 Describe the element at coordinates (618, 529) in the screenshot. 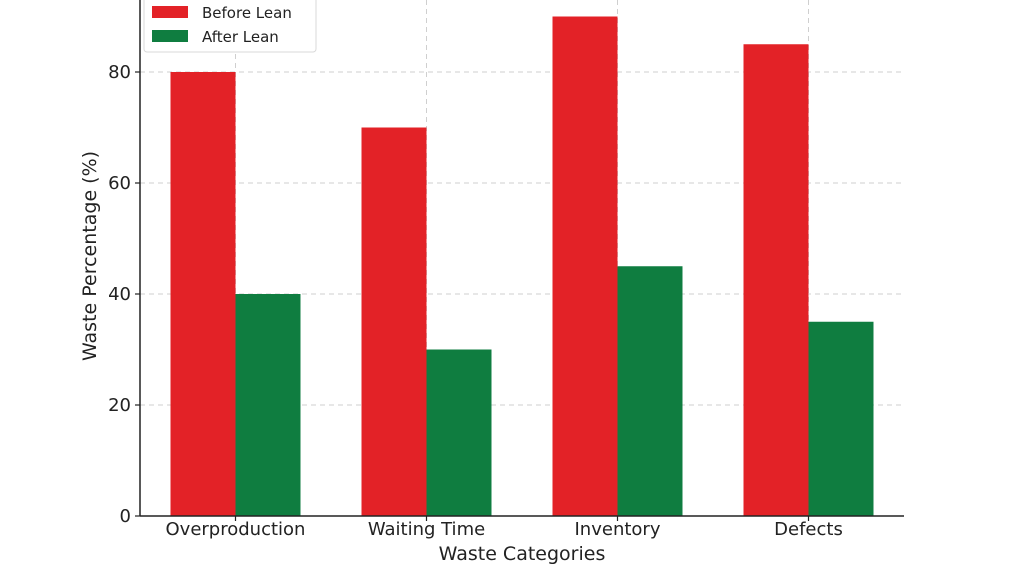

I see `x-tick-label: Inventory` at that location.